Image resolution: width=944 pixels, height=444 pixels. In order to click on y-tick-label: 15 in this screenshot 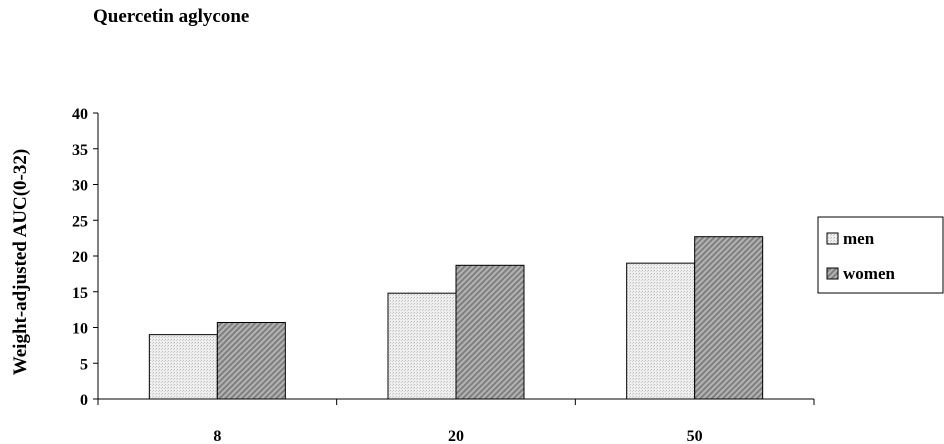, I will do `click(80, 293)`.